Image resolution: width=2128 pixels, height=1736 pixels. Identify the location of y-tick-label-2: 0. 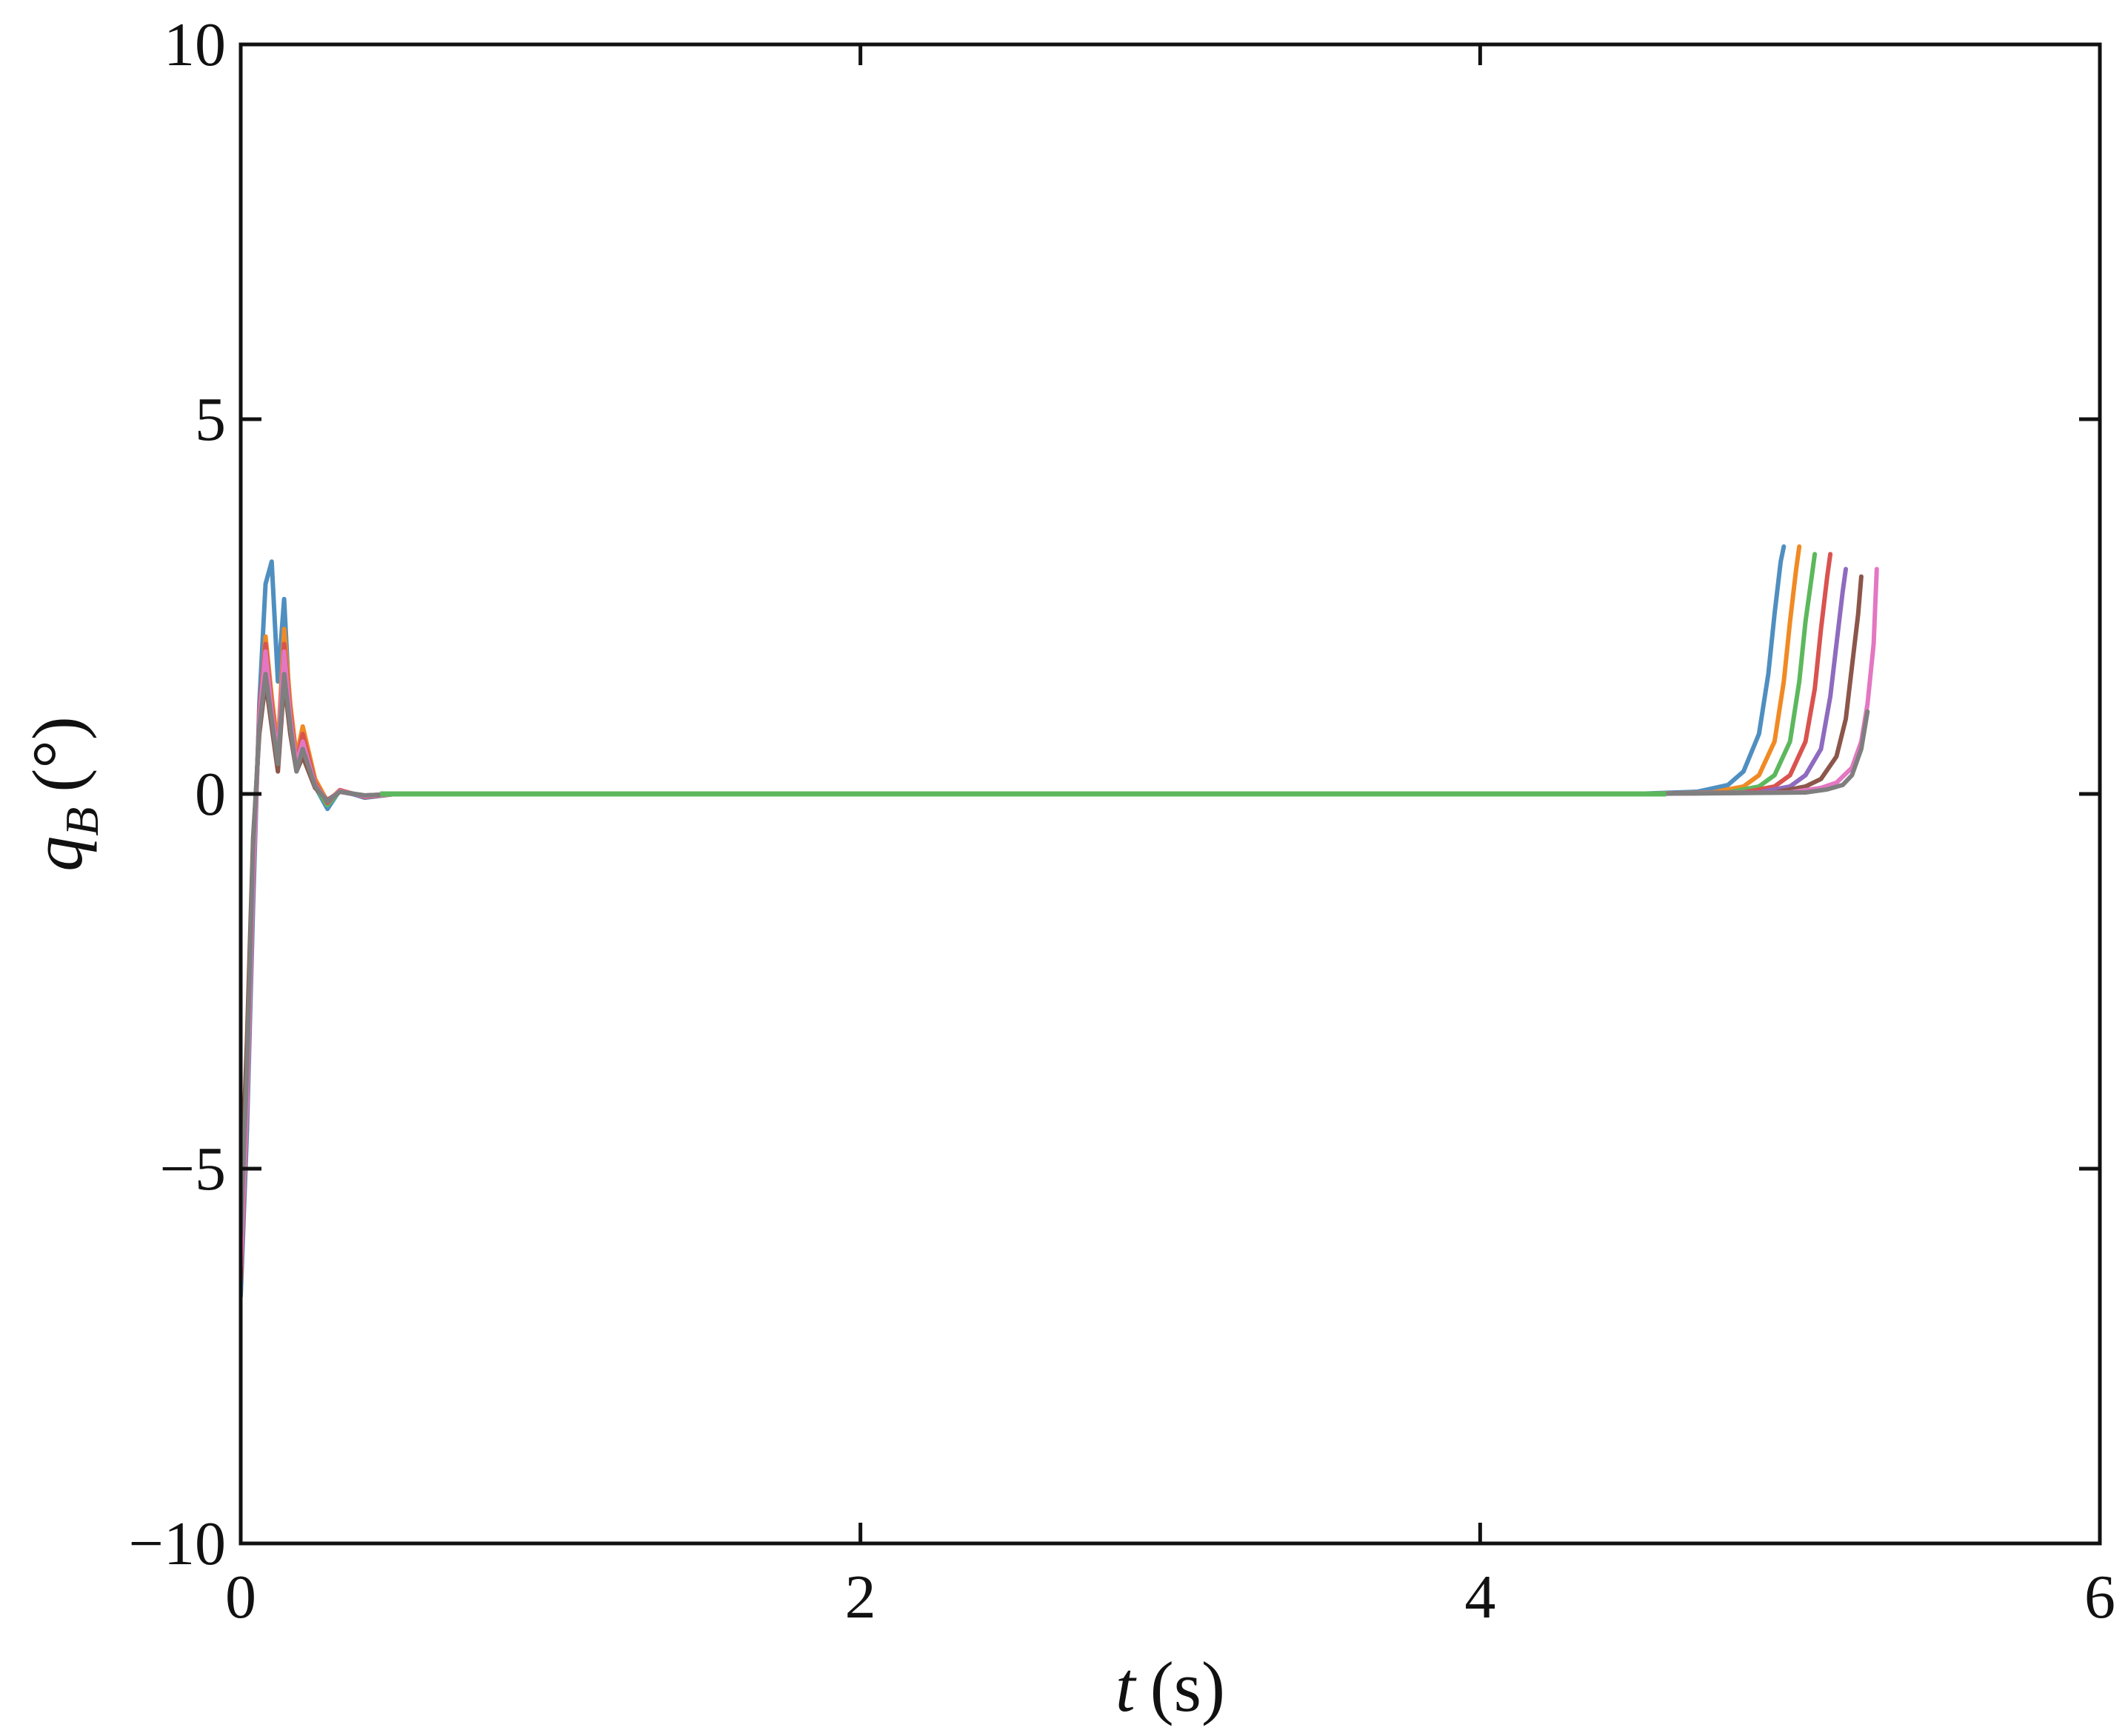
(210, 794).